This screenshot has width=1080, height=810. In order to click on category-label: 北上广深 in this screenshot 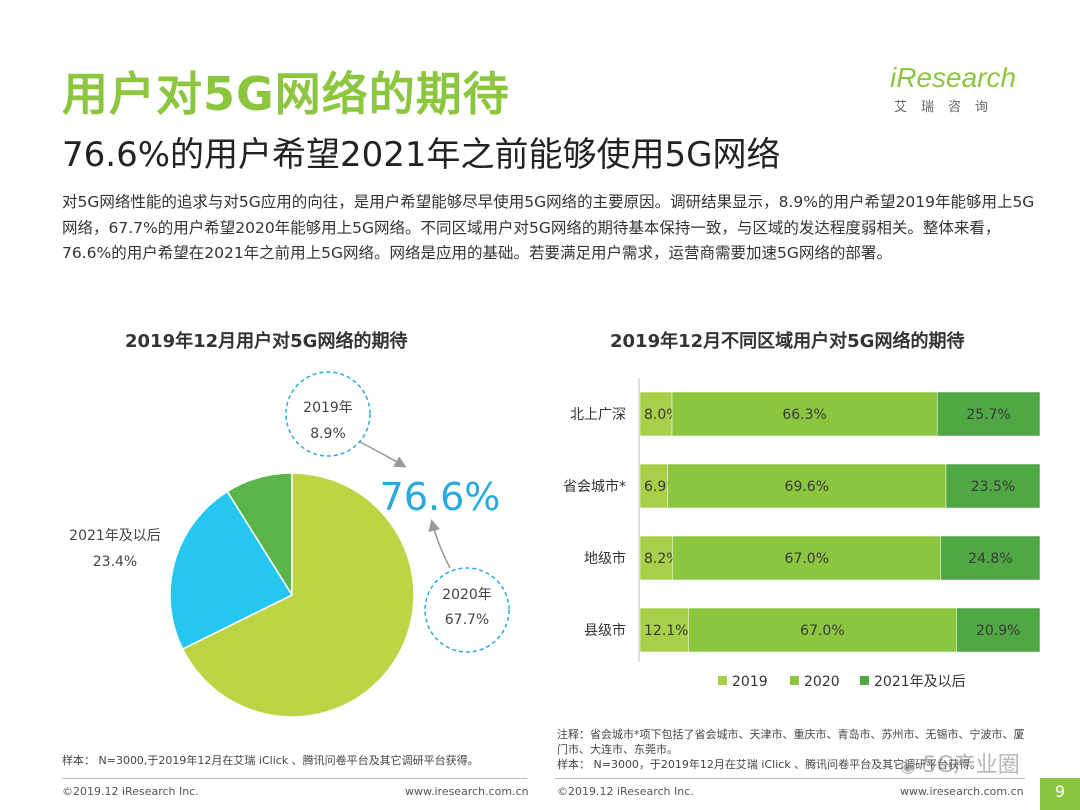, I will do `click(598, 415)`.